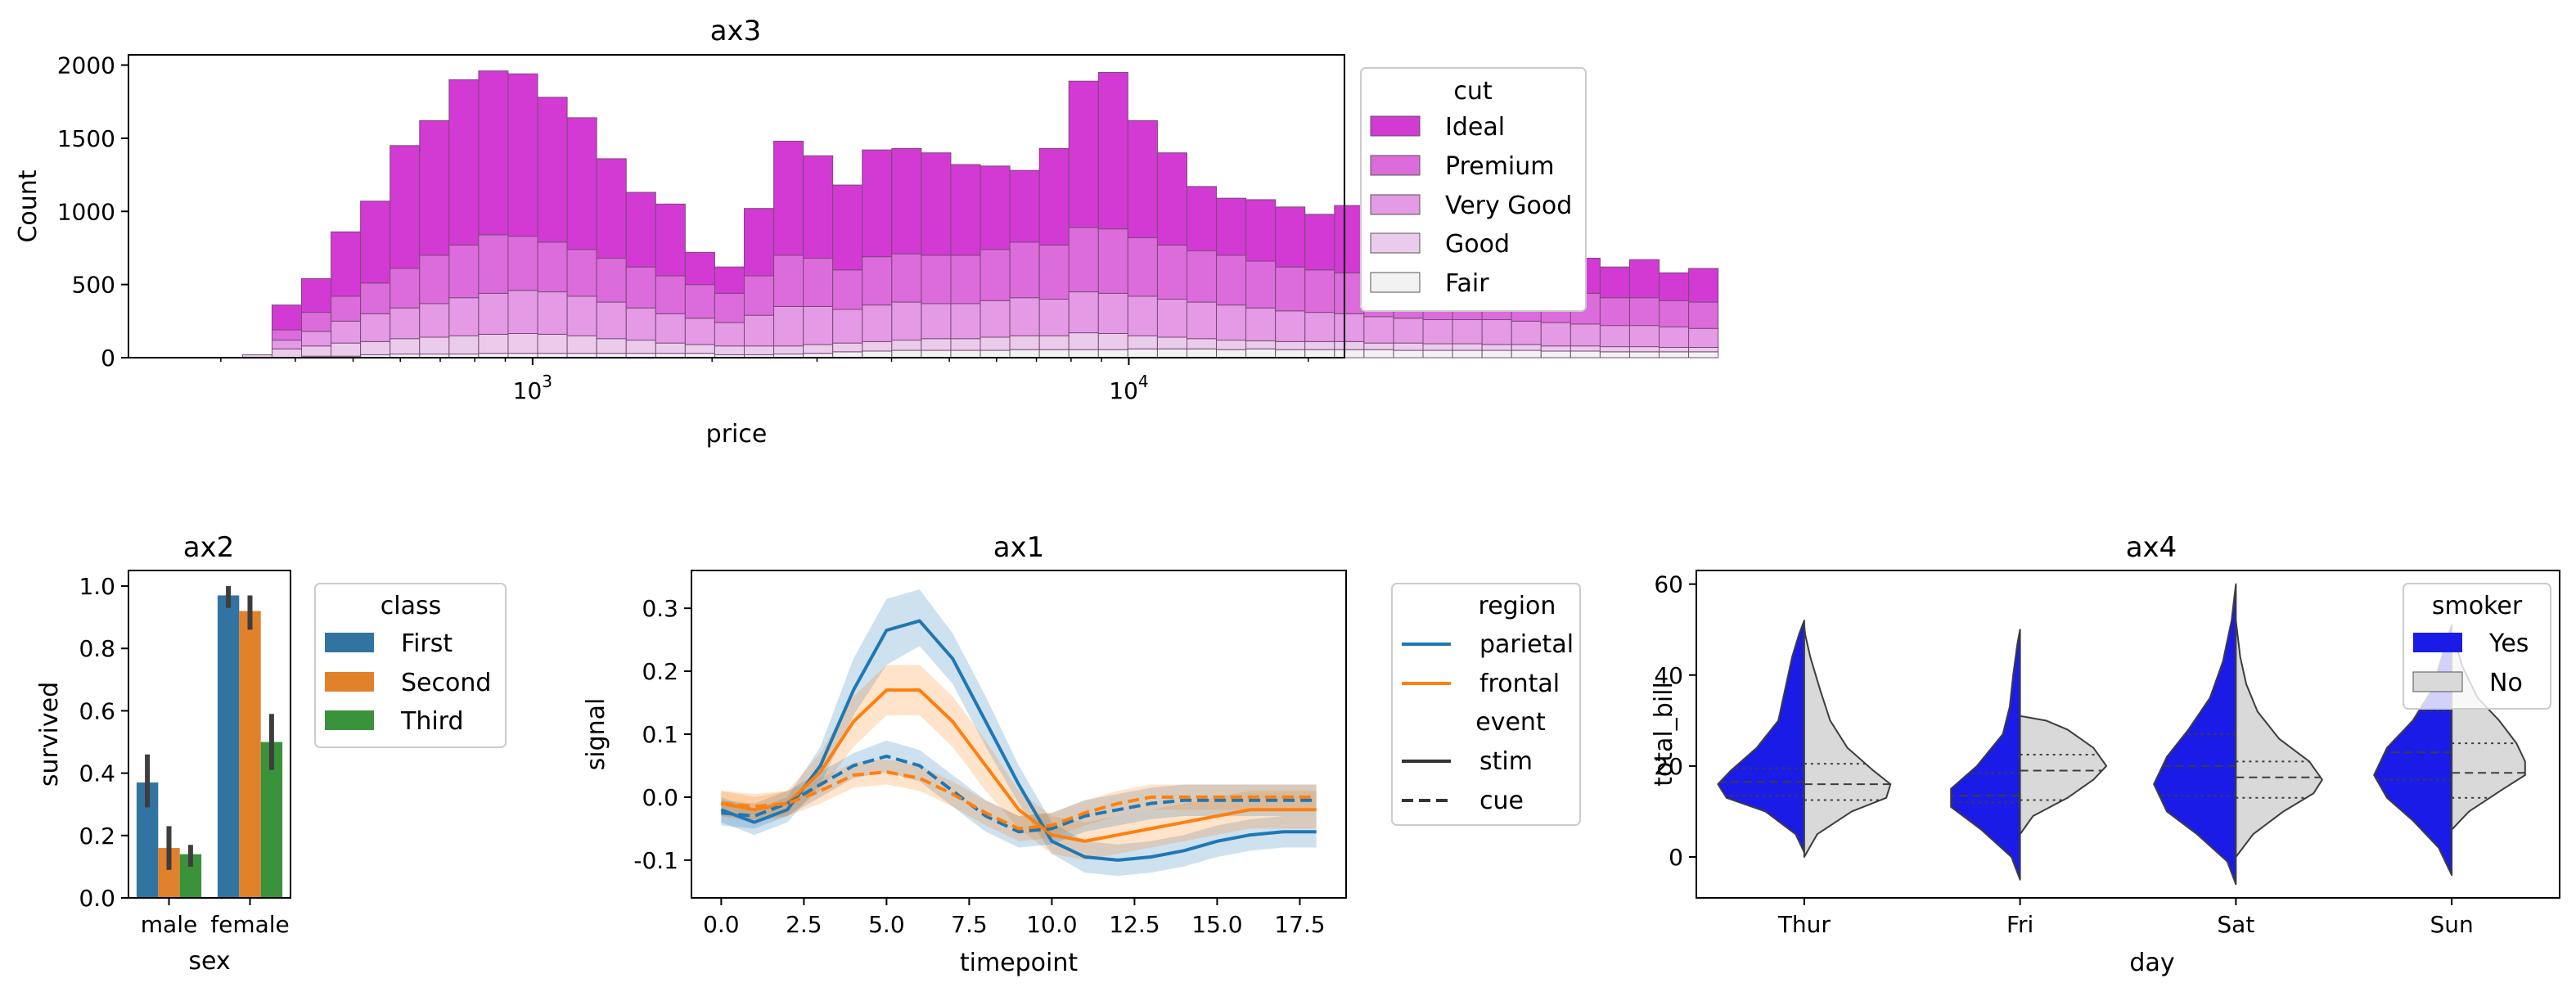  Describe the element at coordinates (1471, 206) in the screenshot. I see `ax3-legend-entry: Very Good` at that location.